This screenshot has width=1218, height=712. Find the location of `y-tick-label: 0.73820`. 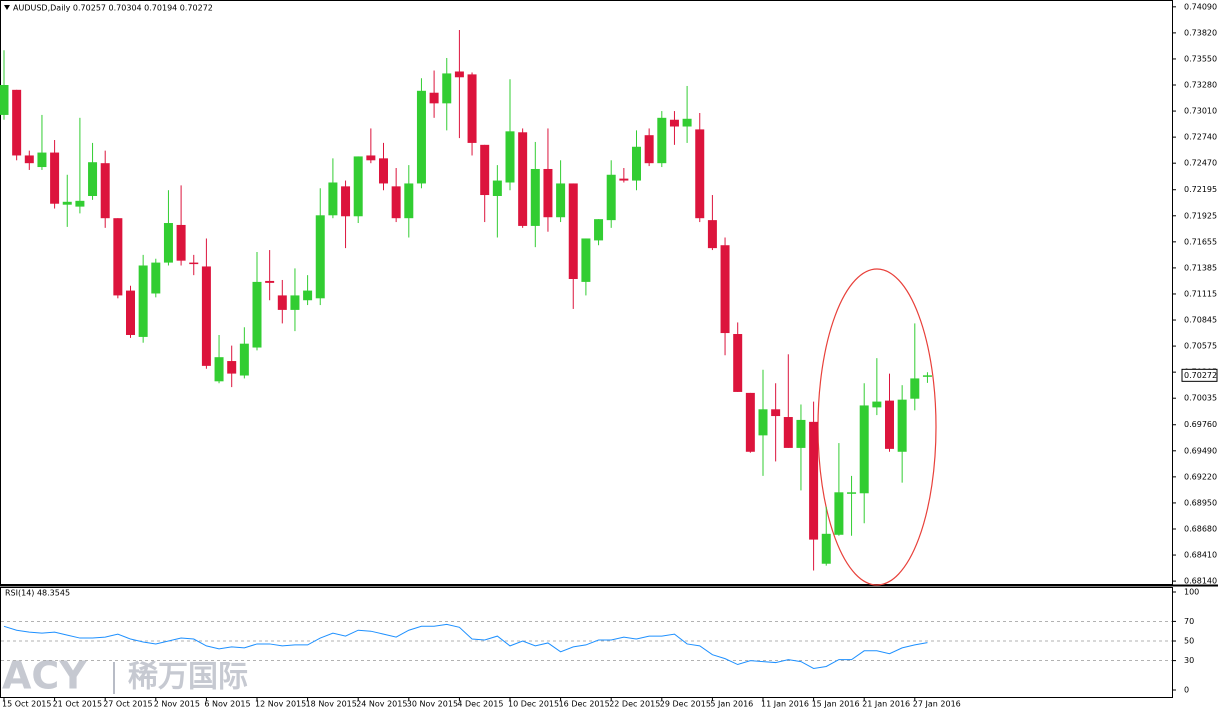

y-tick-label: 0.73820 is located at coordinates (1200, 32).